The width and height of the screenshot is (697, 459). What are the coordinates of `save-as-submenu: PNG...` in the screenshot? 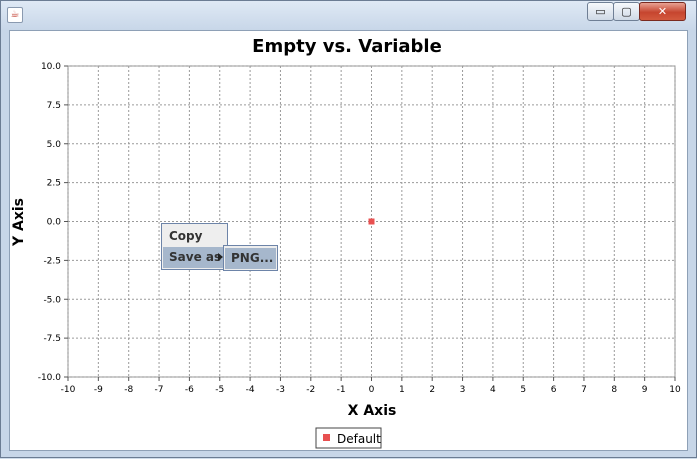 It's located at (250, 258).